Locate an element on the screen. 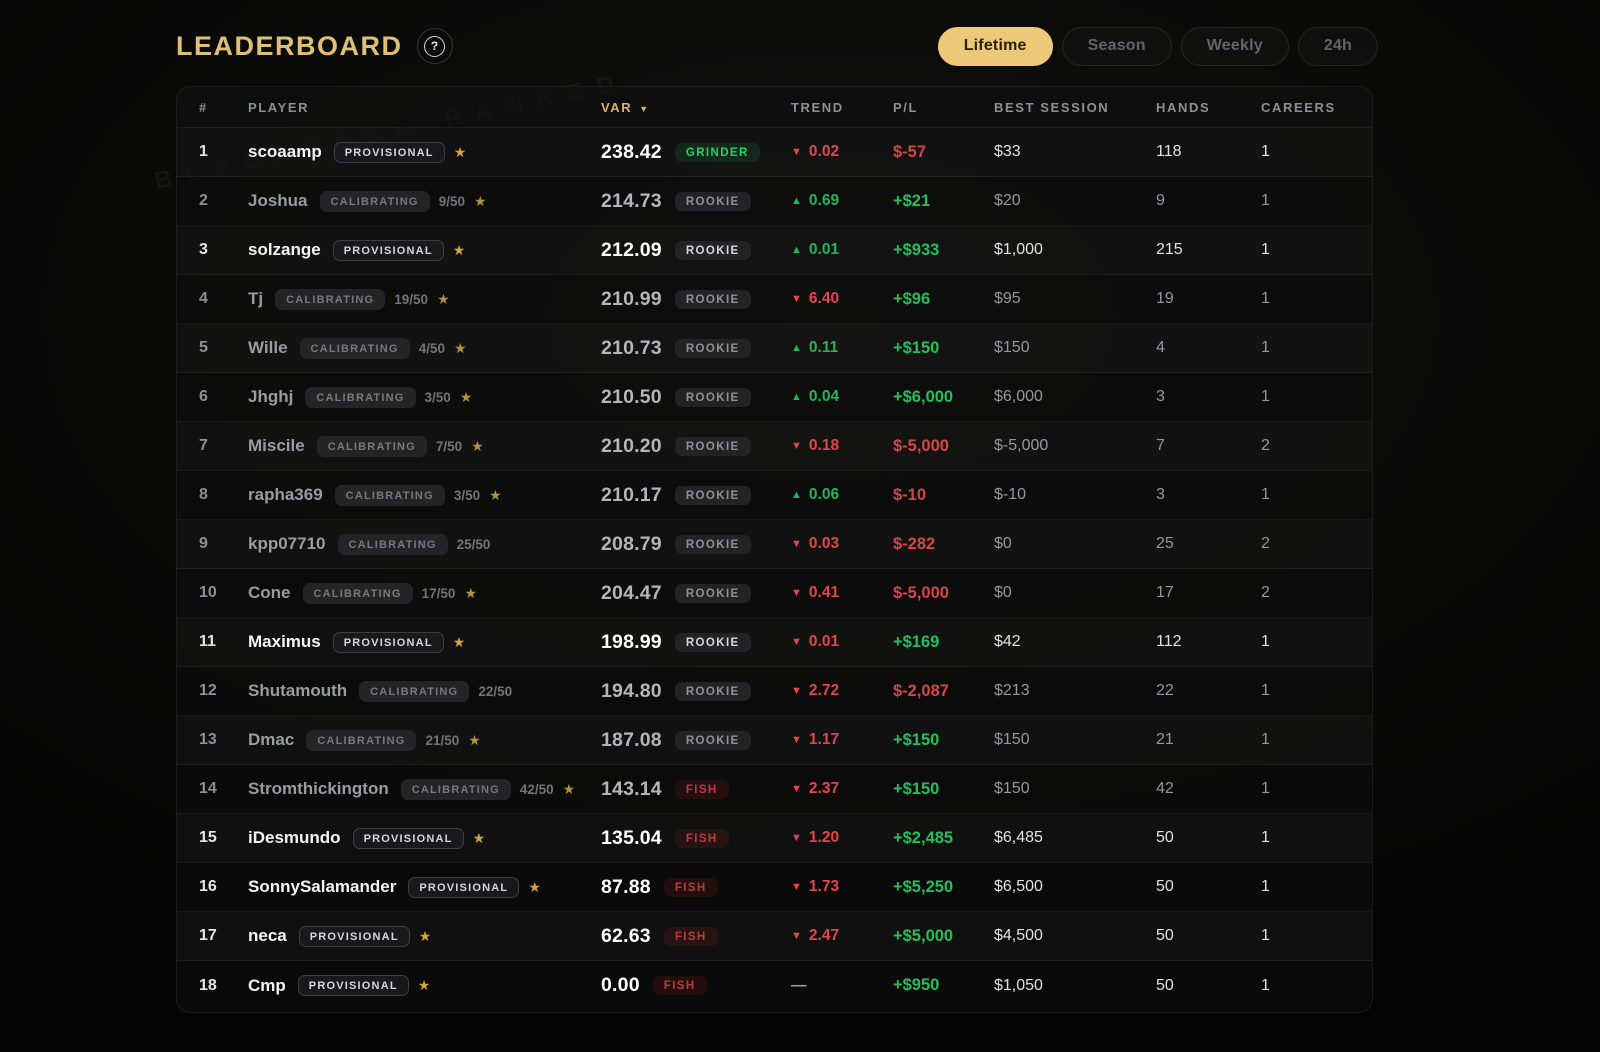  column-header-pl: P/L is located at coordinates (906, 107).